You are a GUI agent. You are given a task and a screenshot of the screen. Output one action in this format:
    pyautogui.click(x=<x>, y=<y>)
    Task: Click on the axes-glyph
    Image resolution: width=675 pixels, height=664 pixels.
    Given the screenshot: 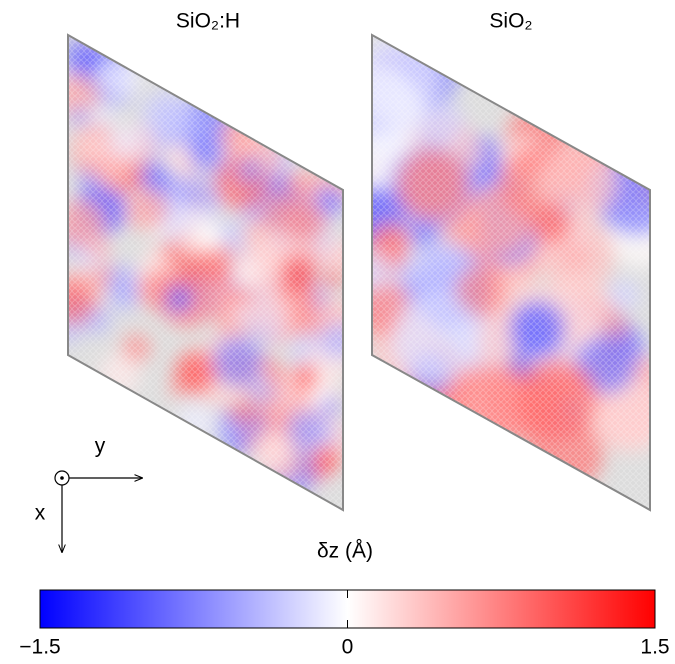 What is the action you would take?
    pyautogui.click(x=98, y=511)
    